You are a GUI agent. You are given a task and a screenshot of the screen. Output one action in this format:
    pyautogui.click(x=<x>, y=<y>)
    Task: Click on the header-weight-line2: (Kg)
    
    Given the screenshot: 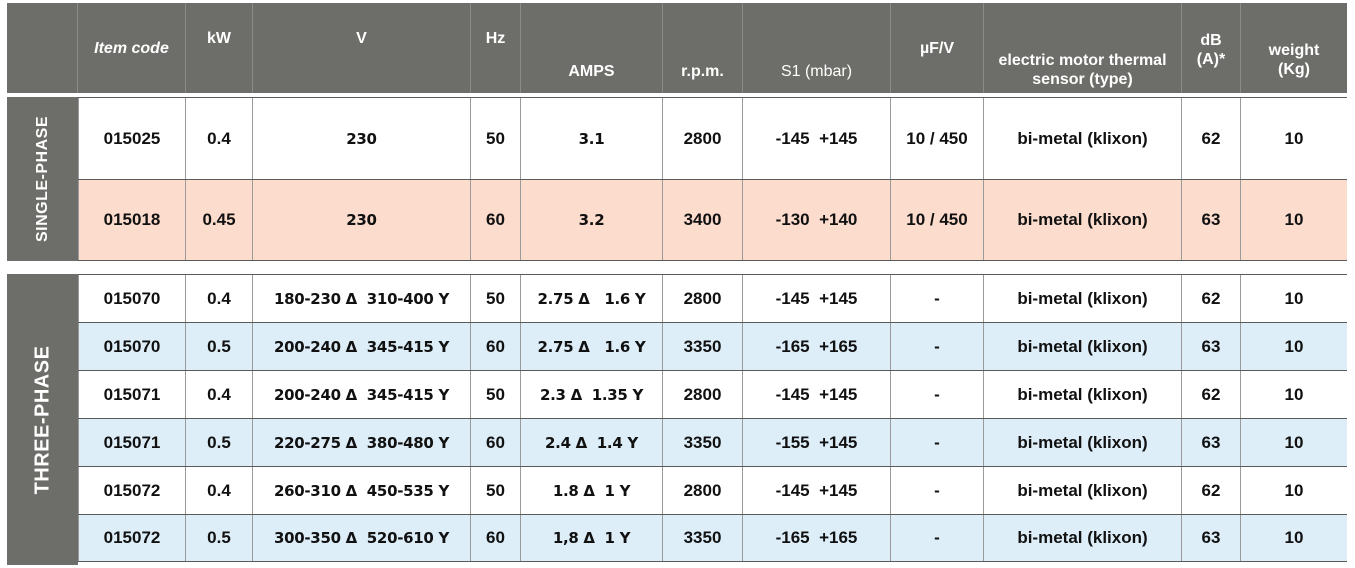 What is the action you would take?
    pyautogui.click(x=1294, y=69)
    